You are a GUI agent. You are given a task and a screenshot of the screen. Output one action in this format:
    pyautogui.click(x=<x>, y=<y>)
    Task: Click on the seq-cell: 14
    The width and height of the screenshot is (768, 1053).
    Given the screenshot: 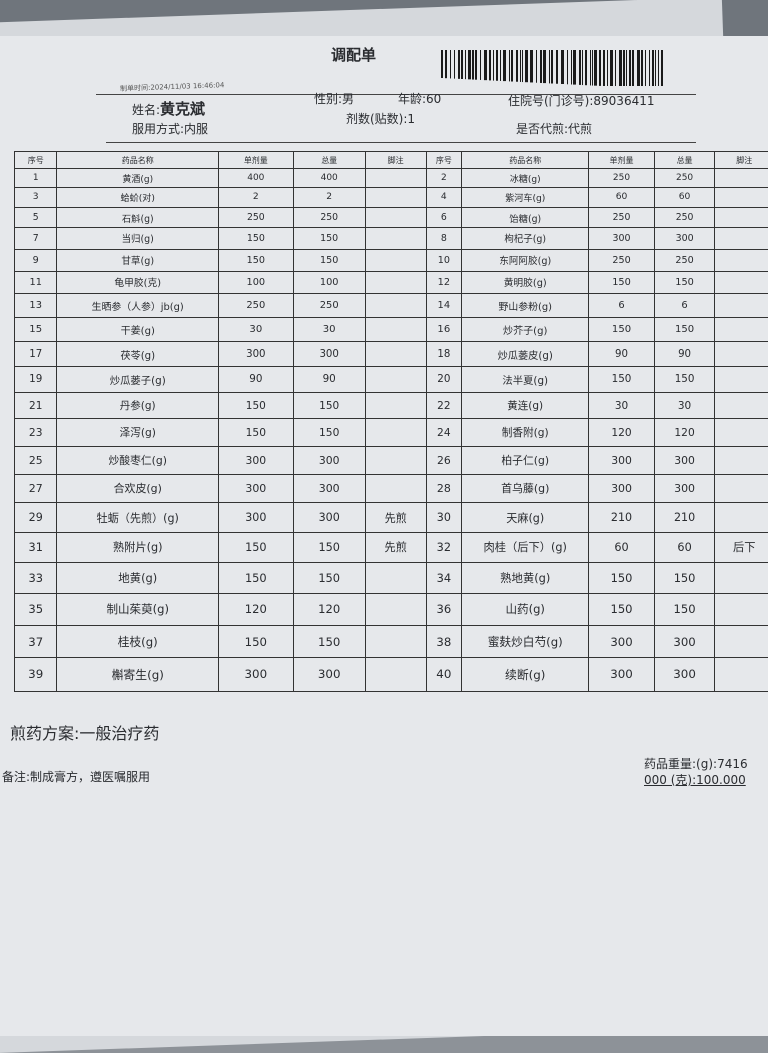 What is the action you would take?
    pyautogui.click(x=444, y=306)
    